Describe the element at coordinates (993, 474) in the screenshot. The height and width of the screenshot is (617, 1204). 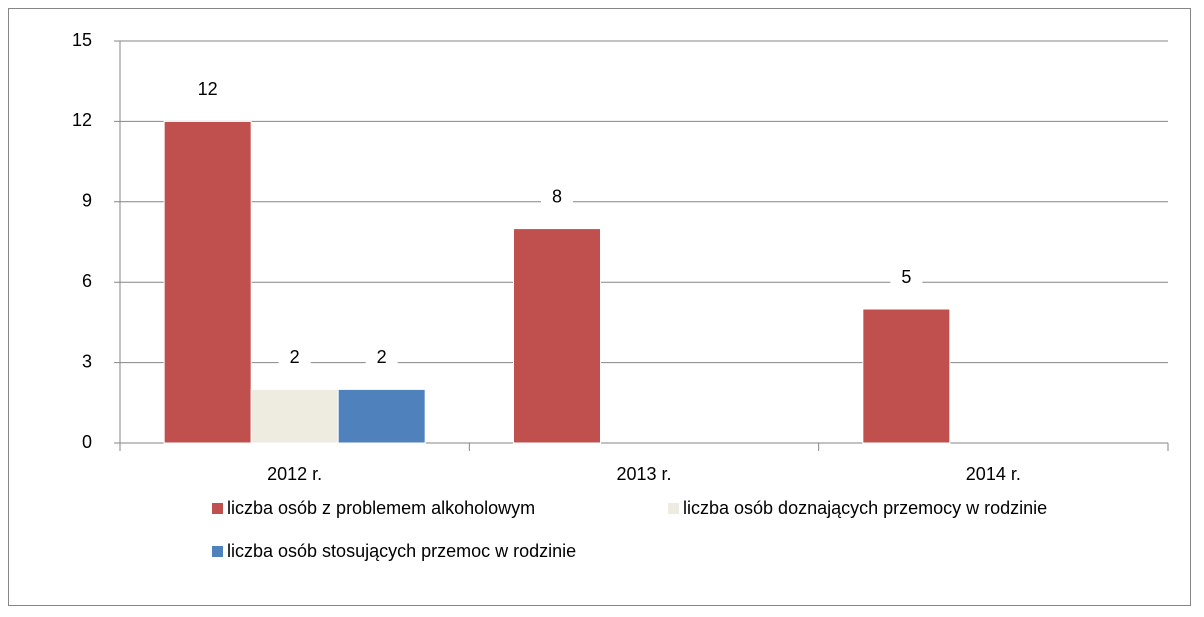
I see `x-tick-label: 2014 r.` at that location.